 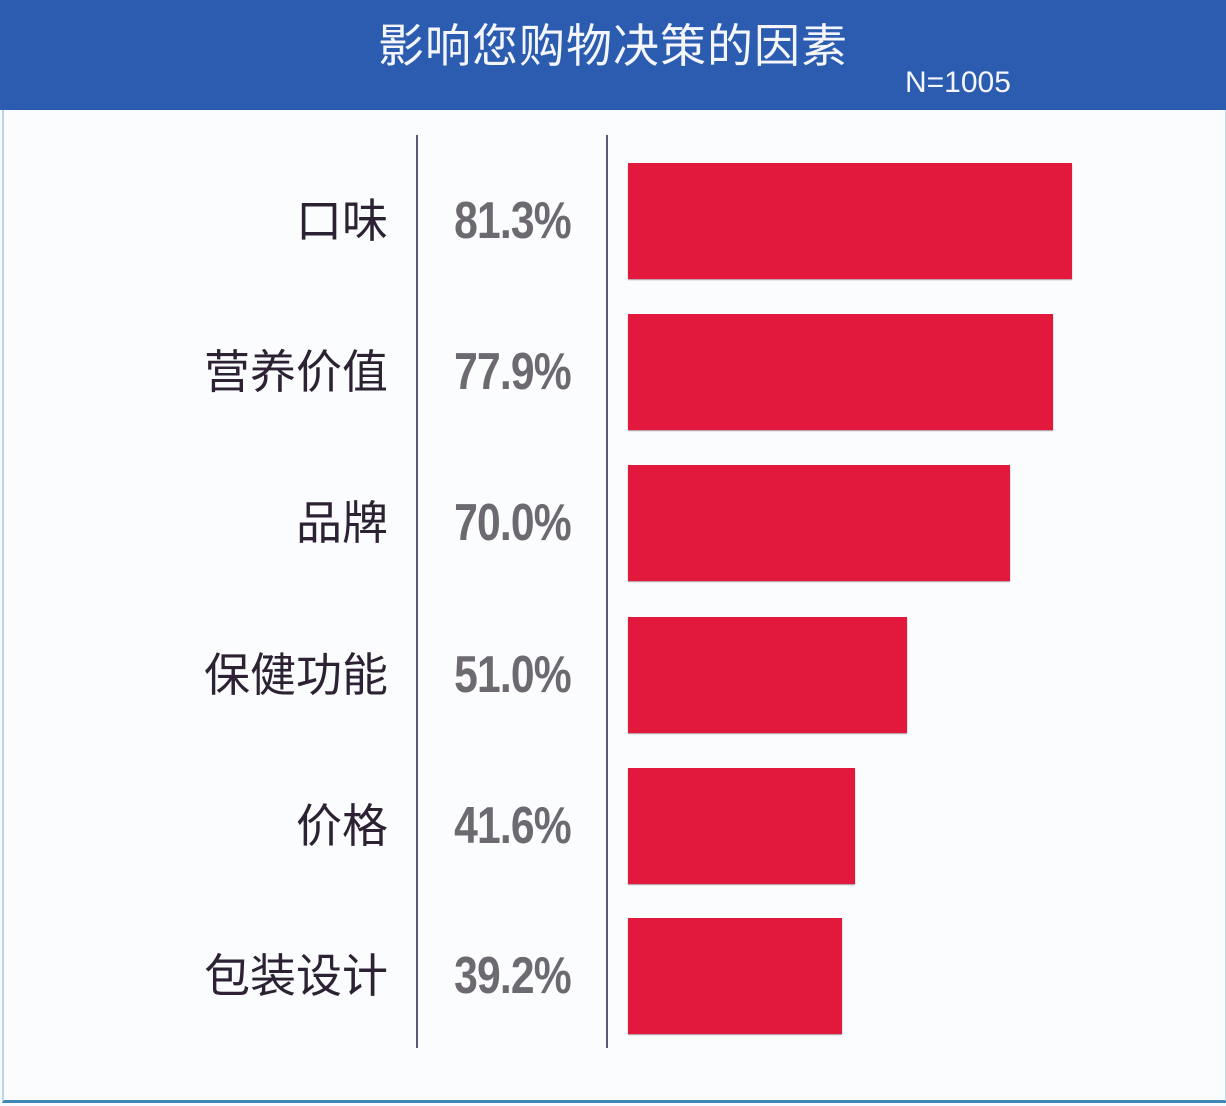 I want to click on bar-row: 包装设计 39.2%, so click(x=613, y=976).